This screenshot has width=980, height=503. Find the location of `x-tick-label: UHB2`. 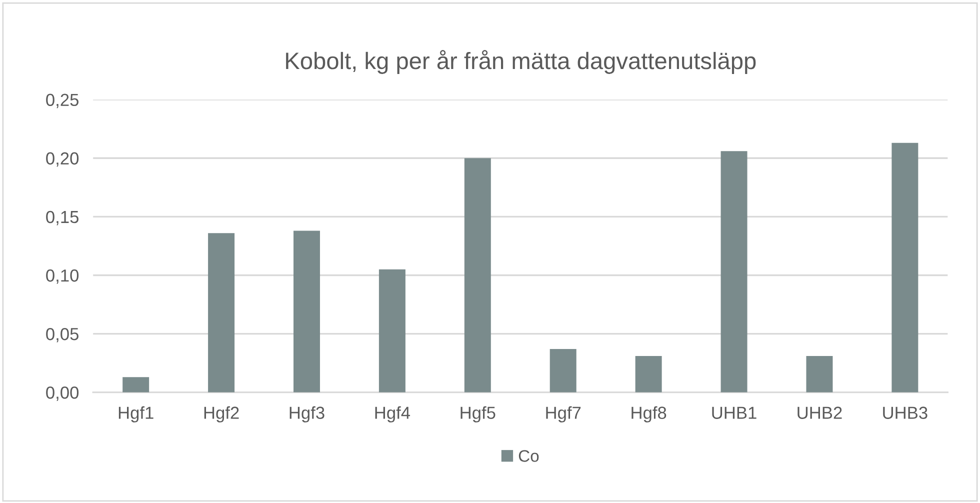

x-tick-label: UHB2 is located at coordinates (820, 412).